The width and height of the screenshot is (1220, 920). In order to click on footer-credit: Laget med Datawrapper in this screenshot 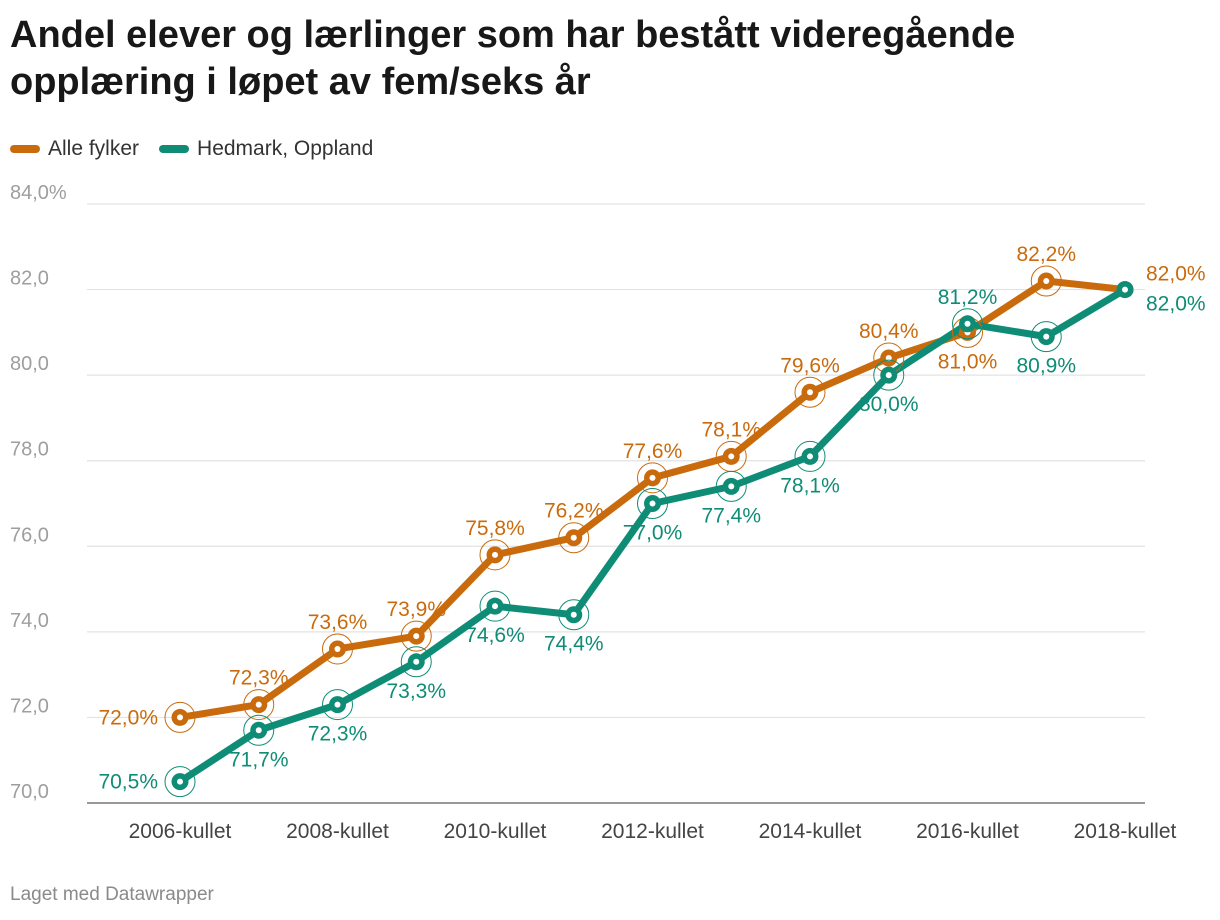, I will do `click(112, 894)`.